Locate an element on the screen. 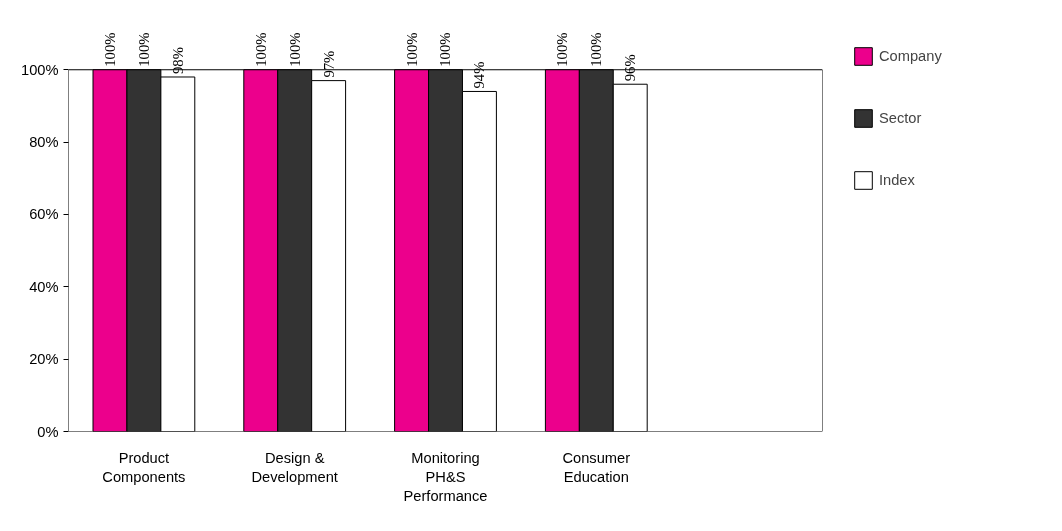 The height and width of the screenshot is (531, 1062). legend-label: Index is located at coordinates (897, 180).